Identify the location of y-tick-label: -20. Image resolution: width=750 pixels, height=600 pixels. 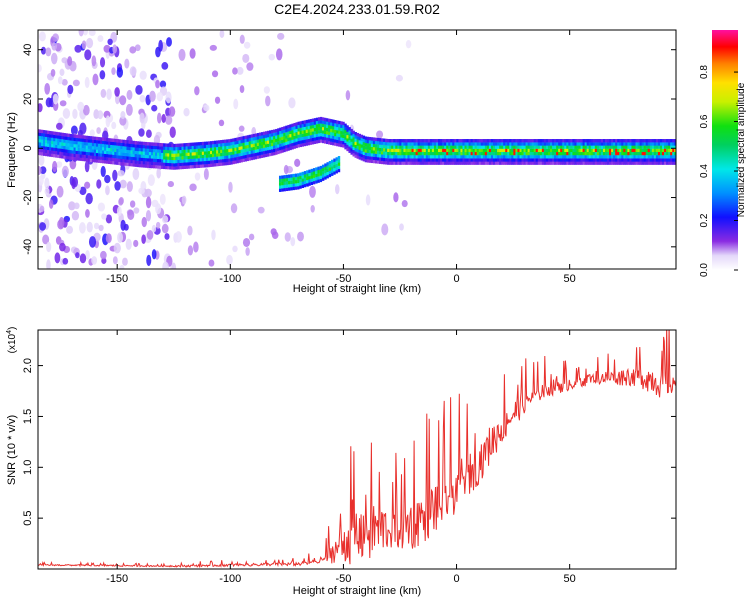
(28, 198).